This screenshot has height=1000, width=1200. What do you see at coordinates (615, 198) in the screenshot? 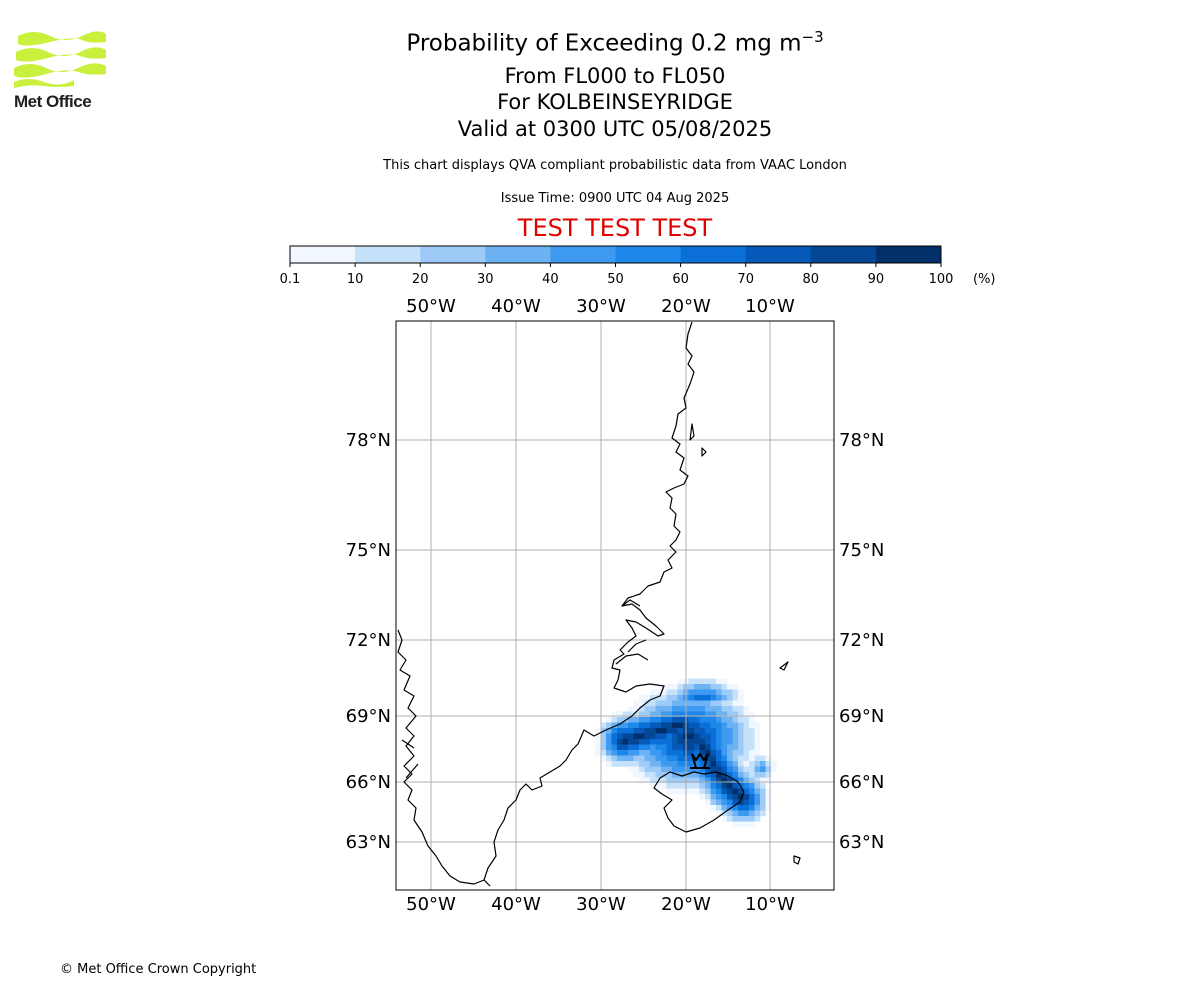
I see `issue-time: Issue Time: 0900 UTC 04 Aug 2025` at bounding box center [615, 198].